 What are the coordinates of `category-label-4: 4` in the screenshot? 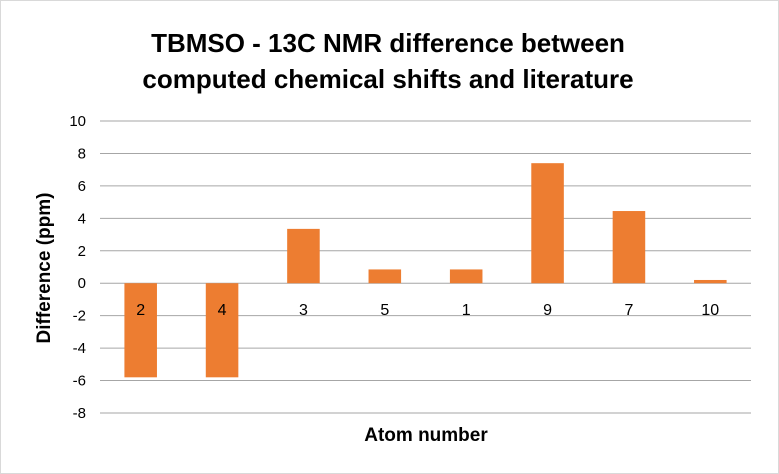 It's located at (222, 310).